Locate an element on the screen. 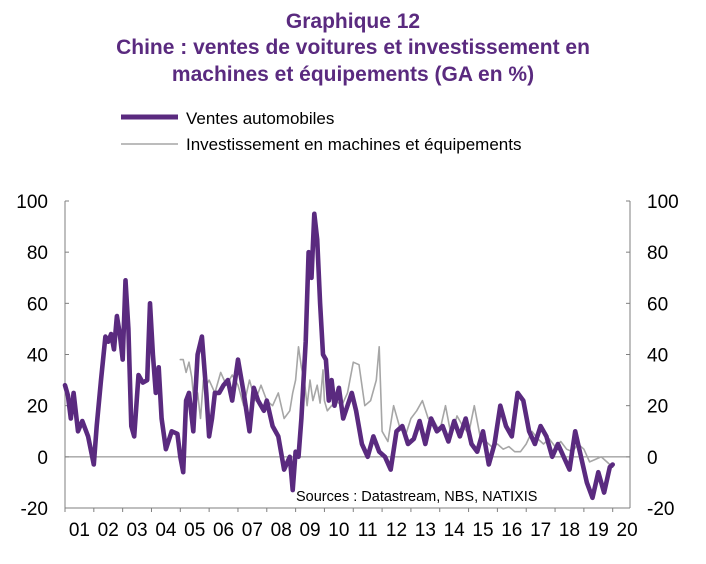 The image size is (706, 564). x-tick-label: 14 is located at coordinates (455, 530).